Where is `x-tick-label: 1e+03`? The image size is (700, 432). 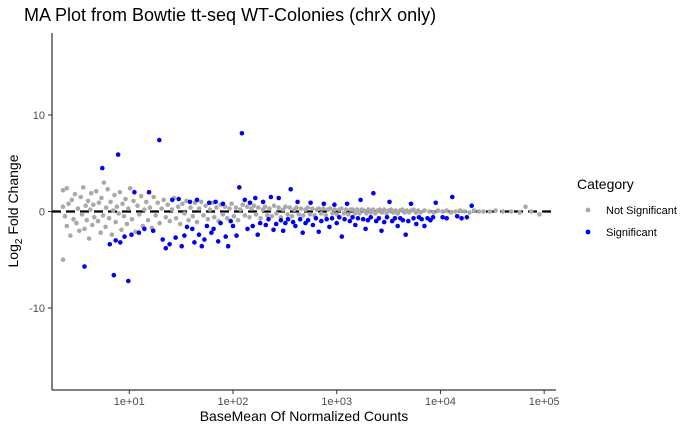 x-tick-label: 1e+03 is located at coordinates (336, 402).